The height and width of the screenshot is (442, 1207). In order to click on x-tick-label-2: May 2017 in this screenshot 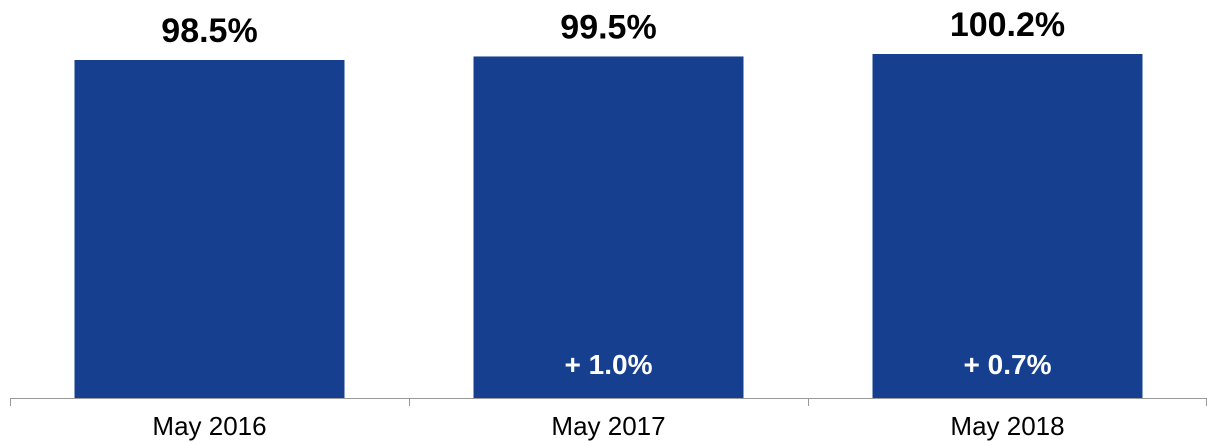, I will do `click(608, 426)`.